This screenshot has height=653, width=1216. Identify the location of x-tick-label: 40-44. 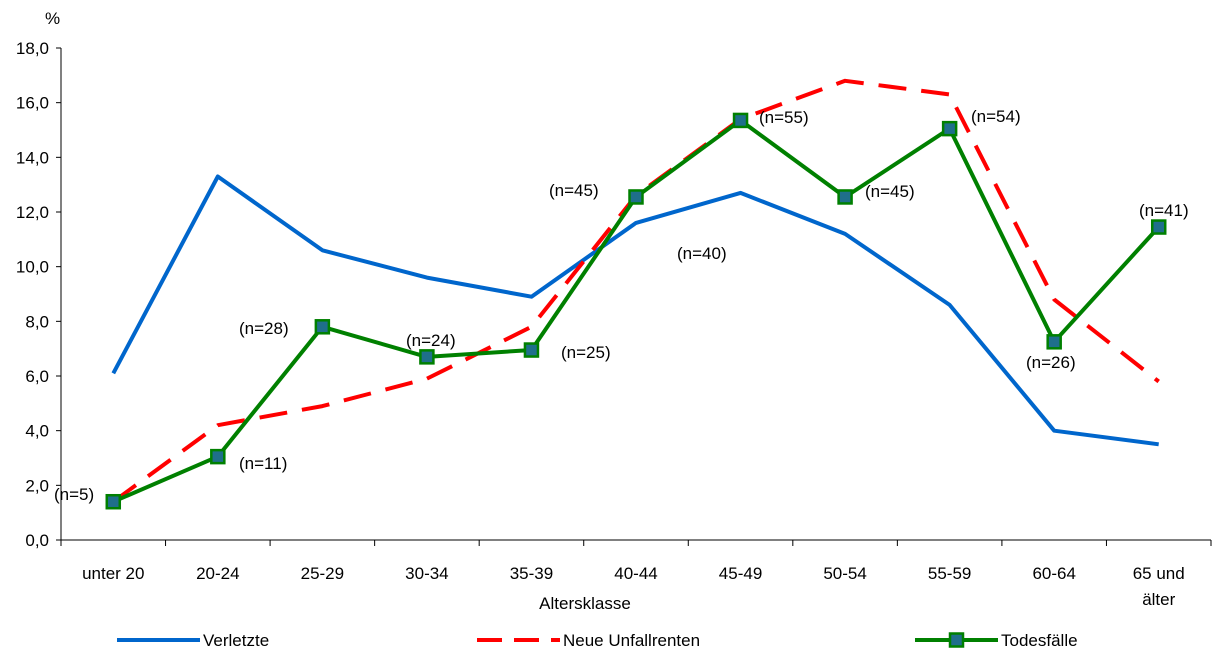
(635, 573).